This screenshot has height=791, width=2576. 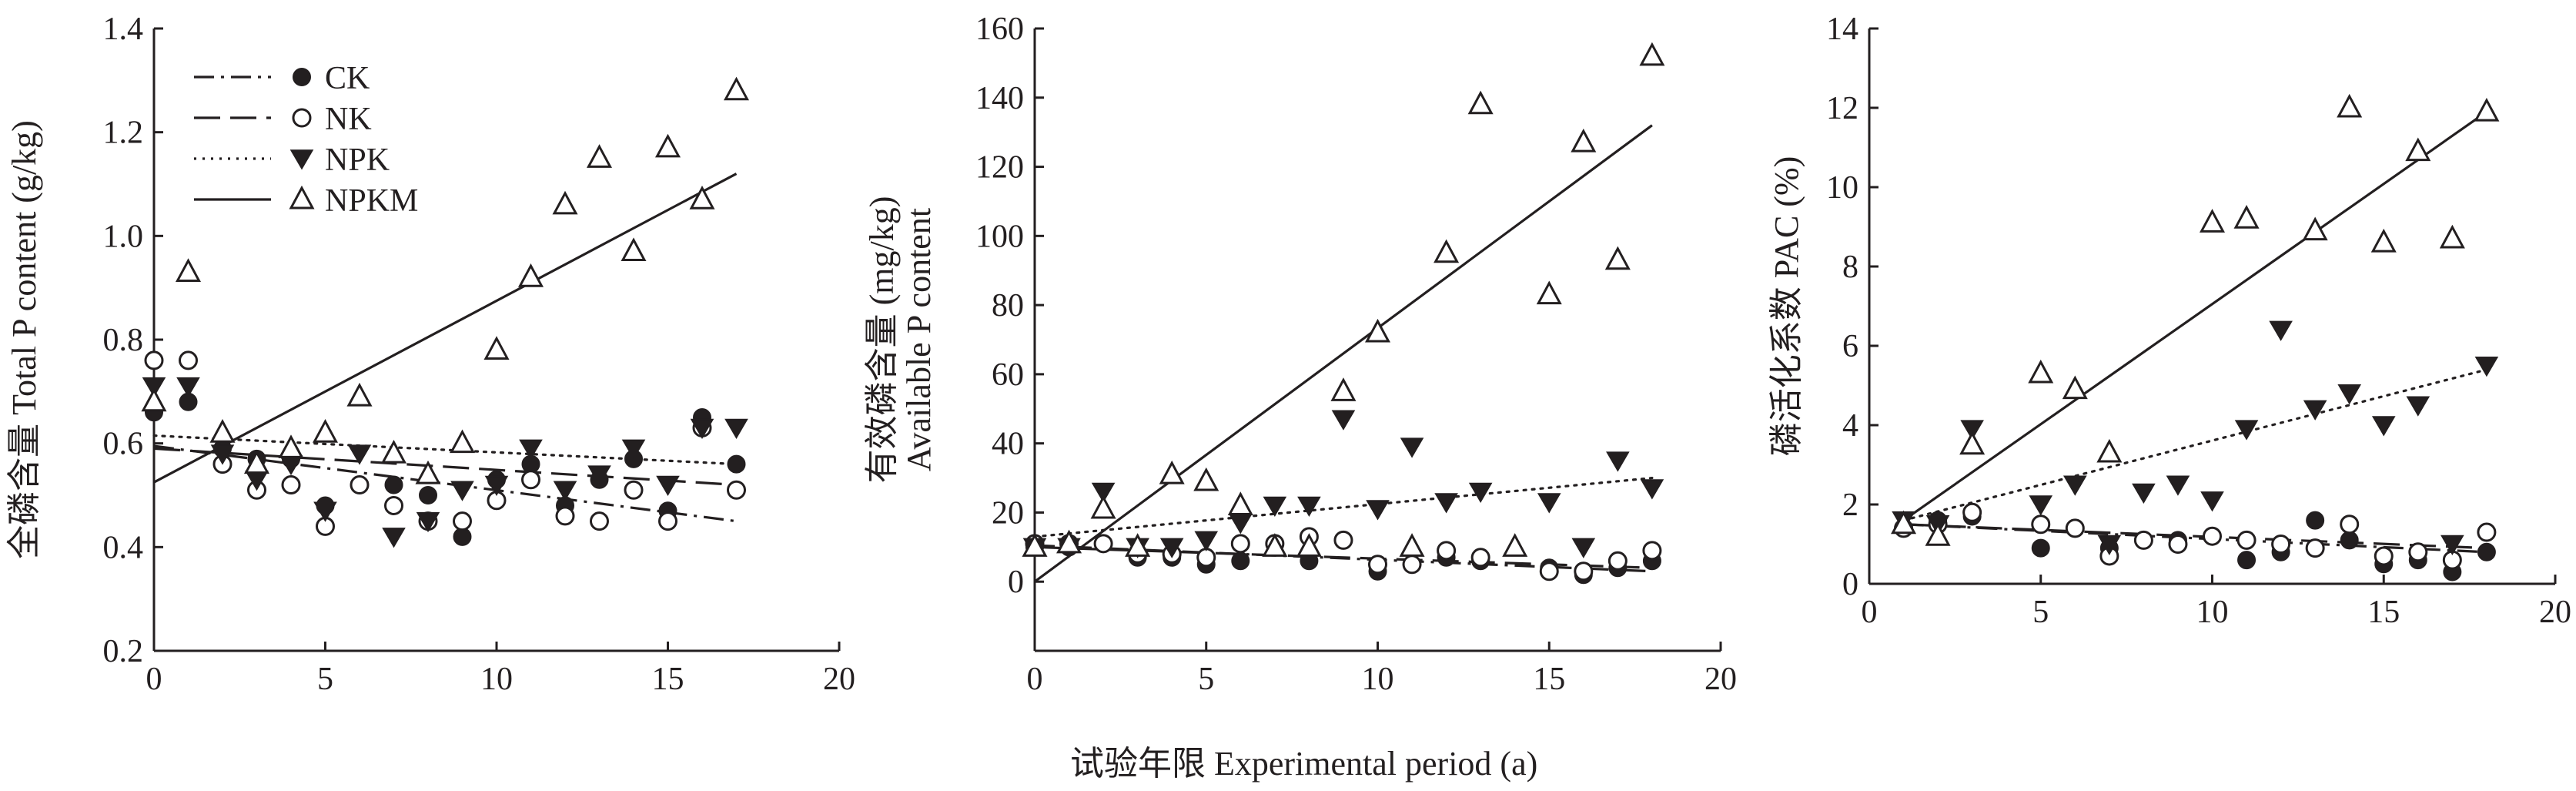 I want to click on y-tick-label: 160, so click(x=999, y=29).